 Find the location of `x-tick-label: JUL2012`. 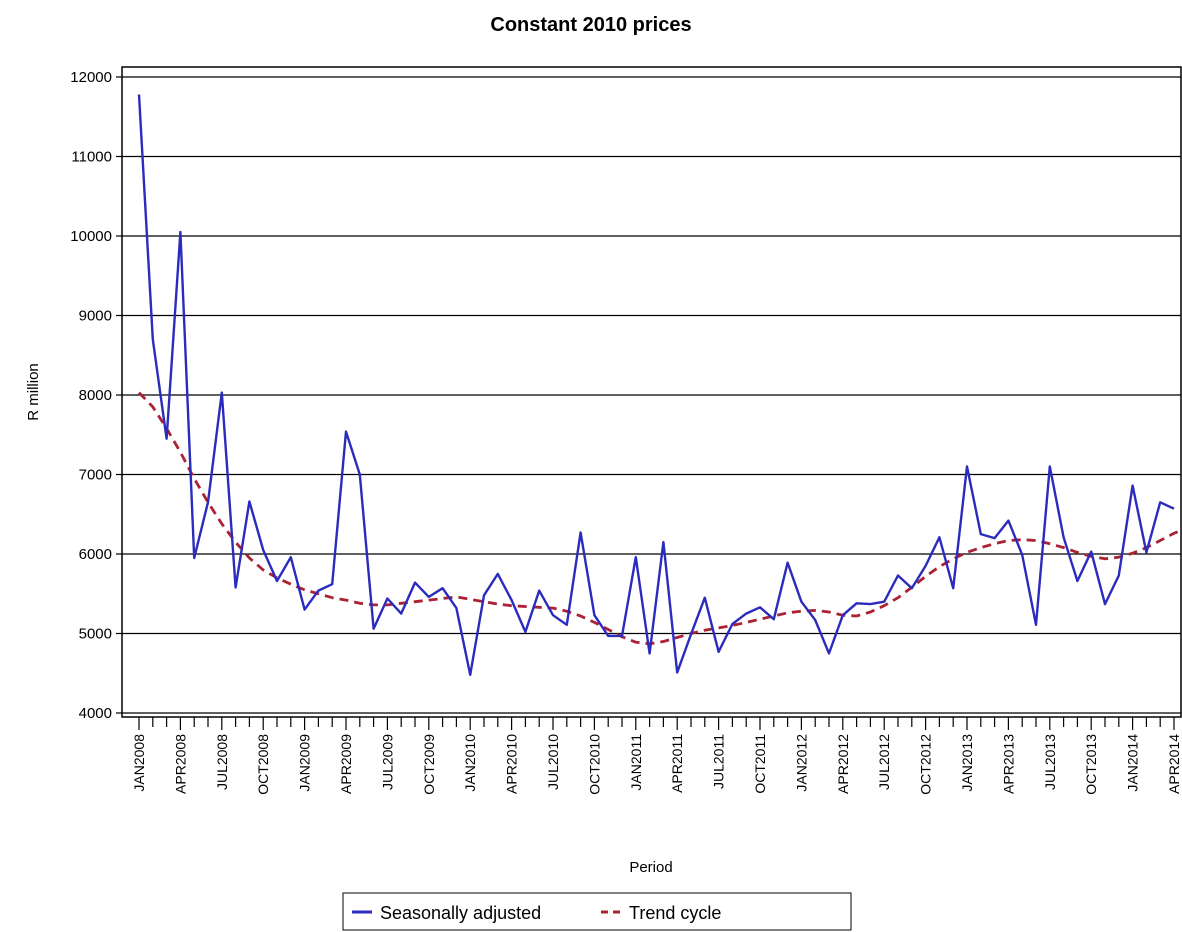

x-tick-label: JUL2012 is located at coordinates (884, 762).